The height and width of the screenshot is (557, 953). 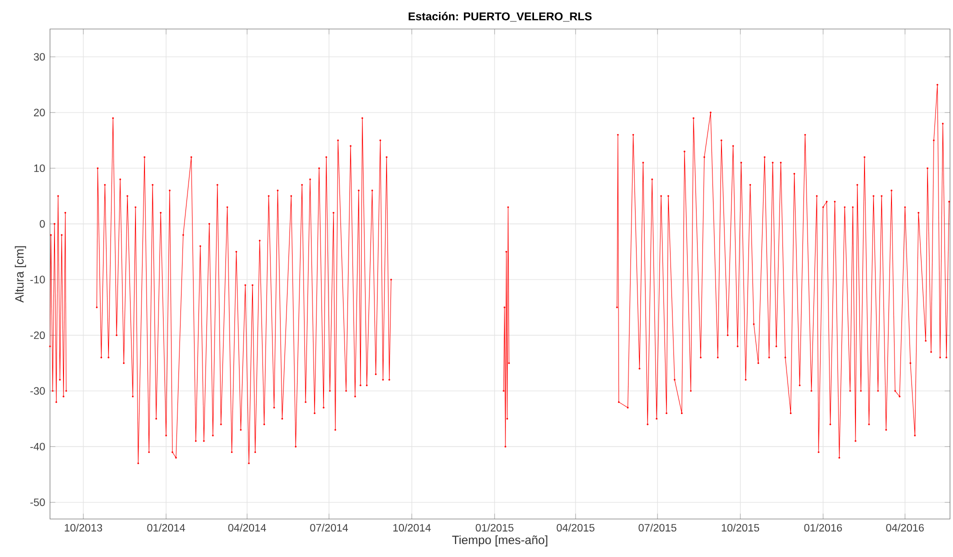 I want to click on y-tick-label: -10, so click(x=37, y=280).